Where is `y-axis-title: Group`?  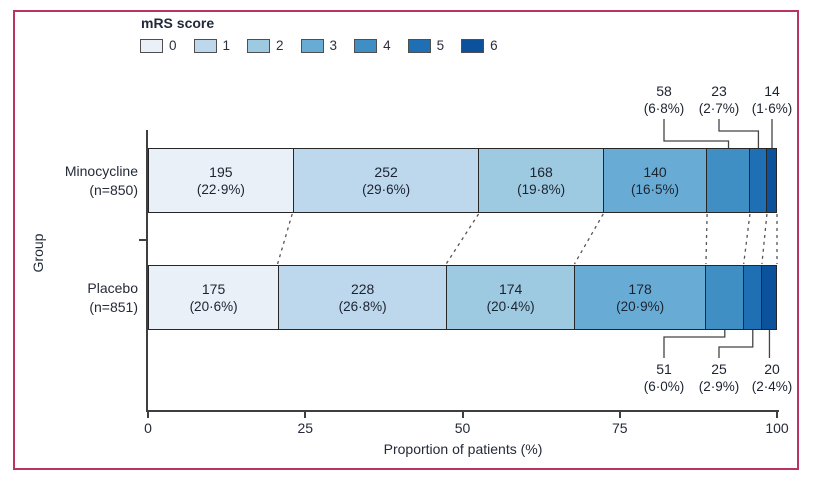
y-axis-title: Group is located at coordinates (38, 253).